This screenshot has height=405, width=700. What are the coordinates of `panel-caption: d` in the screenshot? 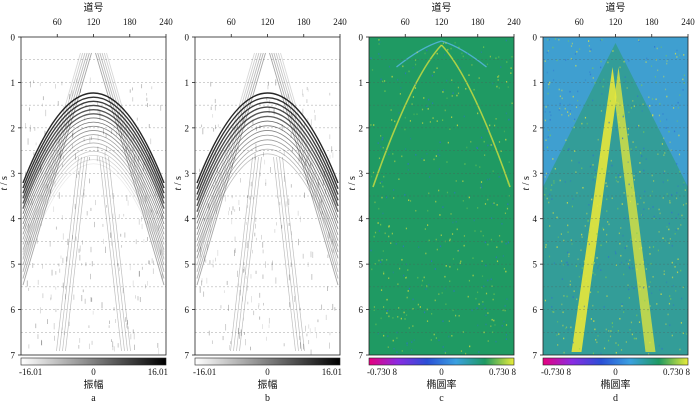 It's located at (615, 398).